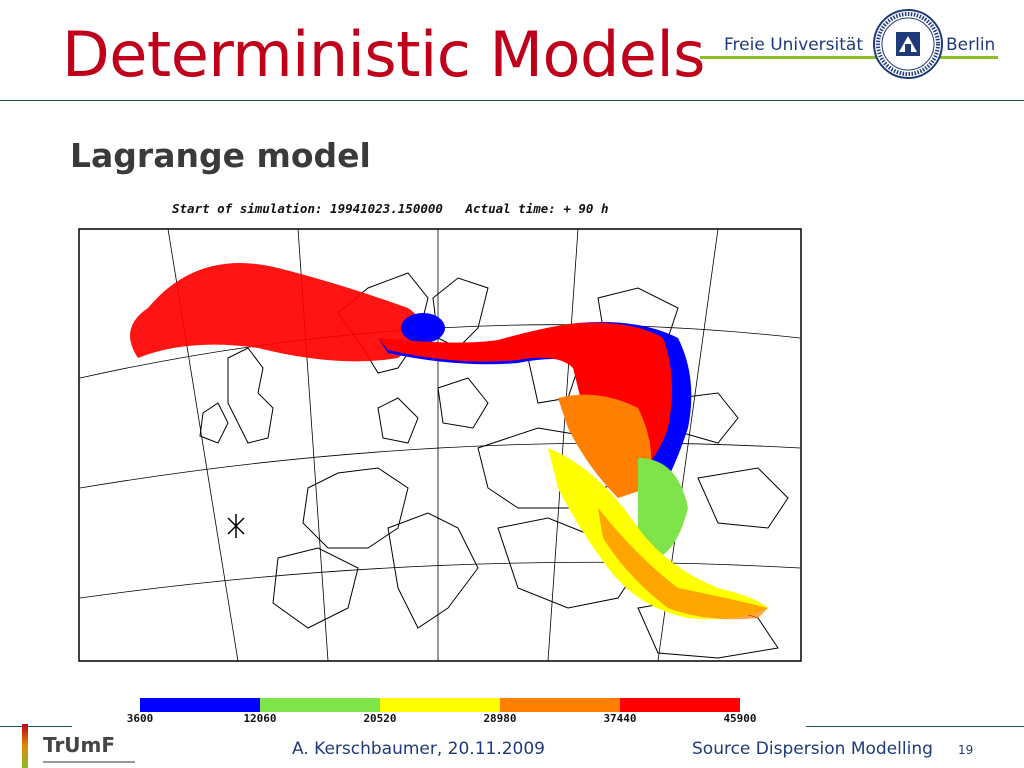 The width and height of the screenshot is (1024, 768). What do you see at coordinates (36, 726) in the screenshot?
I see `footer-divider-left` at bounding box center [36, 726].